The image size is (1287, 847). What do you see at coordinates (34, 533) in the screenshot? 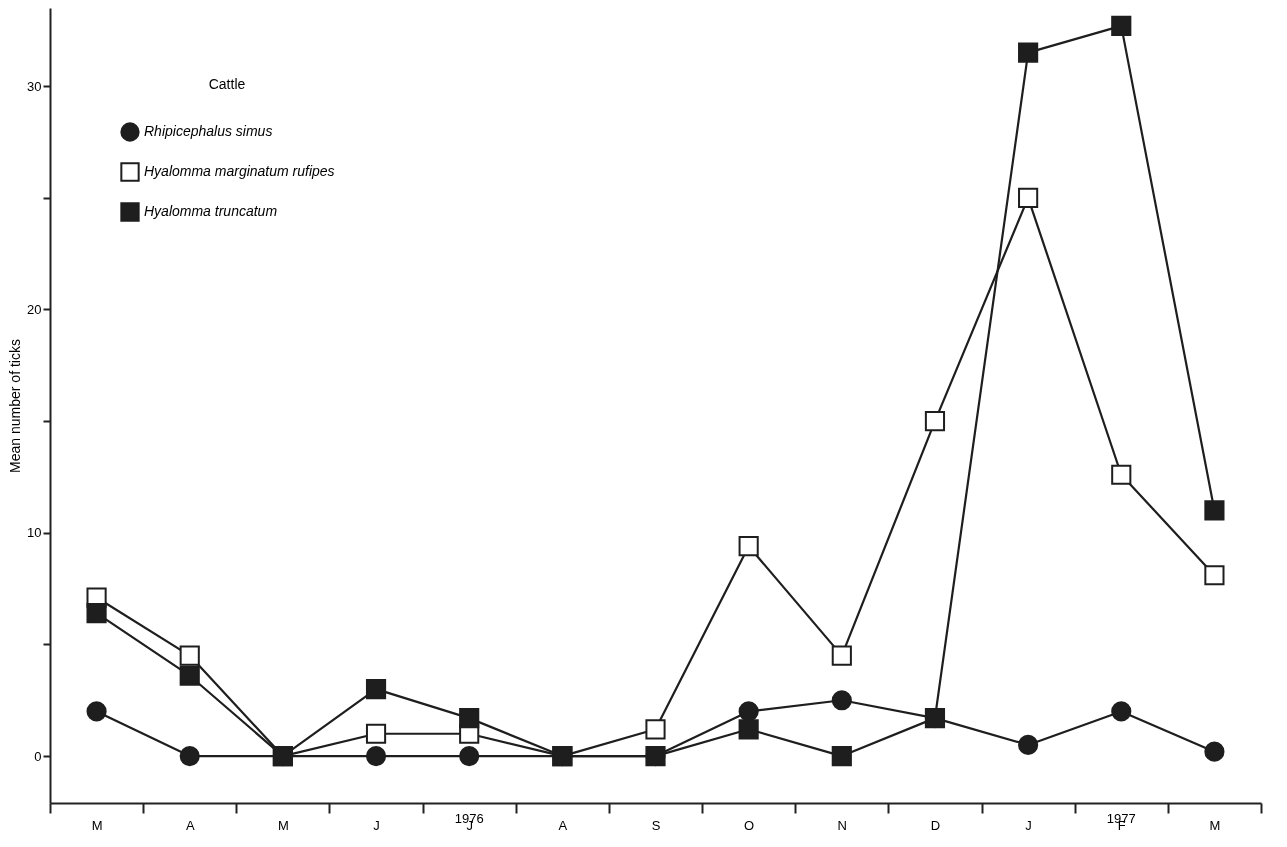
I see `y-tick-label: 10` at bounding box center [34, 533].